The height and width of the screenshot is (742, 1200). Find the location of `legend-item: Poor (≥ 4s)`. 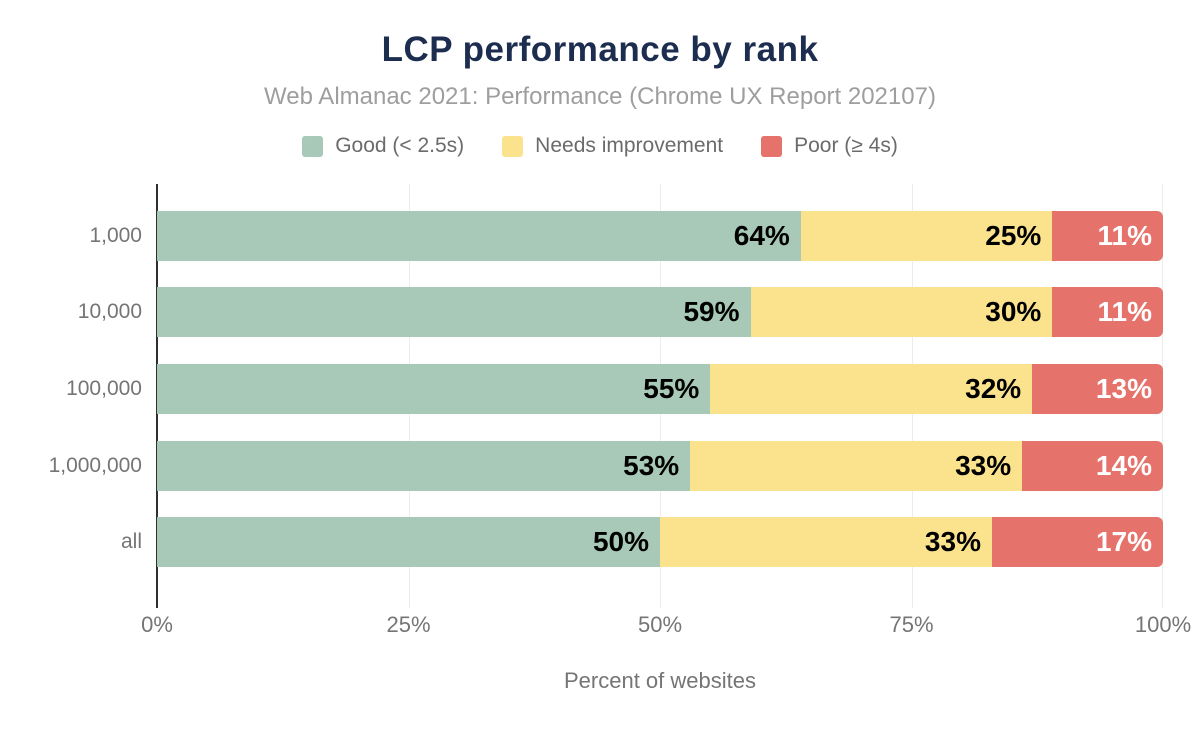

legend-item: Poor (≥ 4s) is located at coordinates (829, 146).